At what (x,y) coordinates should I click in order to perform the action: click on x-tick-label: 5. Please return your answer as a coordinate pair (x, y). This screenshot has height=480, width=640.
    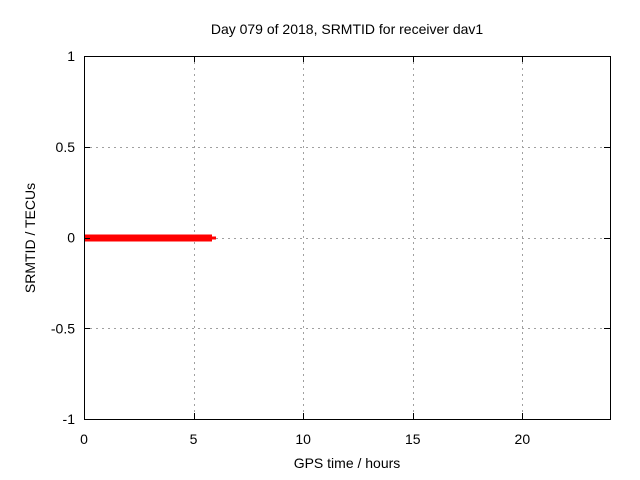
    Looking at the image, I should click on (194, 439).